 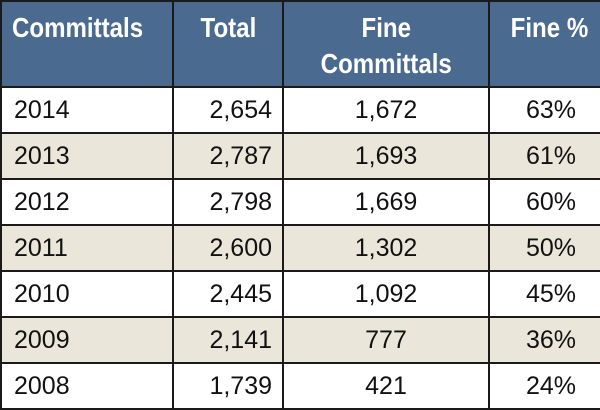 What do you see at coordinates (544, 386) in the screenshot?
I see `cell-fine-percent: 24%` at bounding box center [544, 386].